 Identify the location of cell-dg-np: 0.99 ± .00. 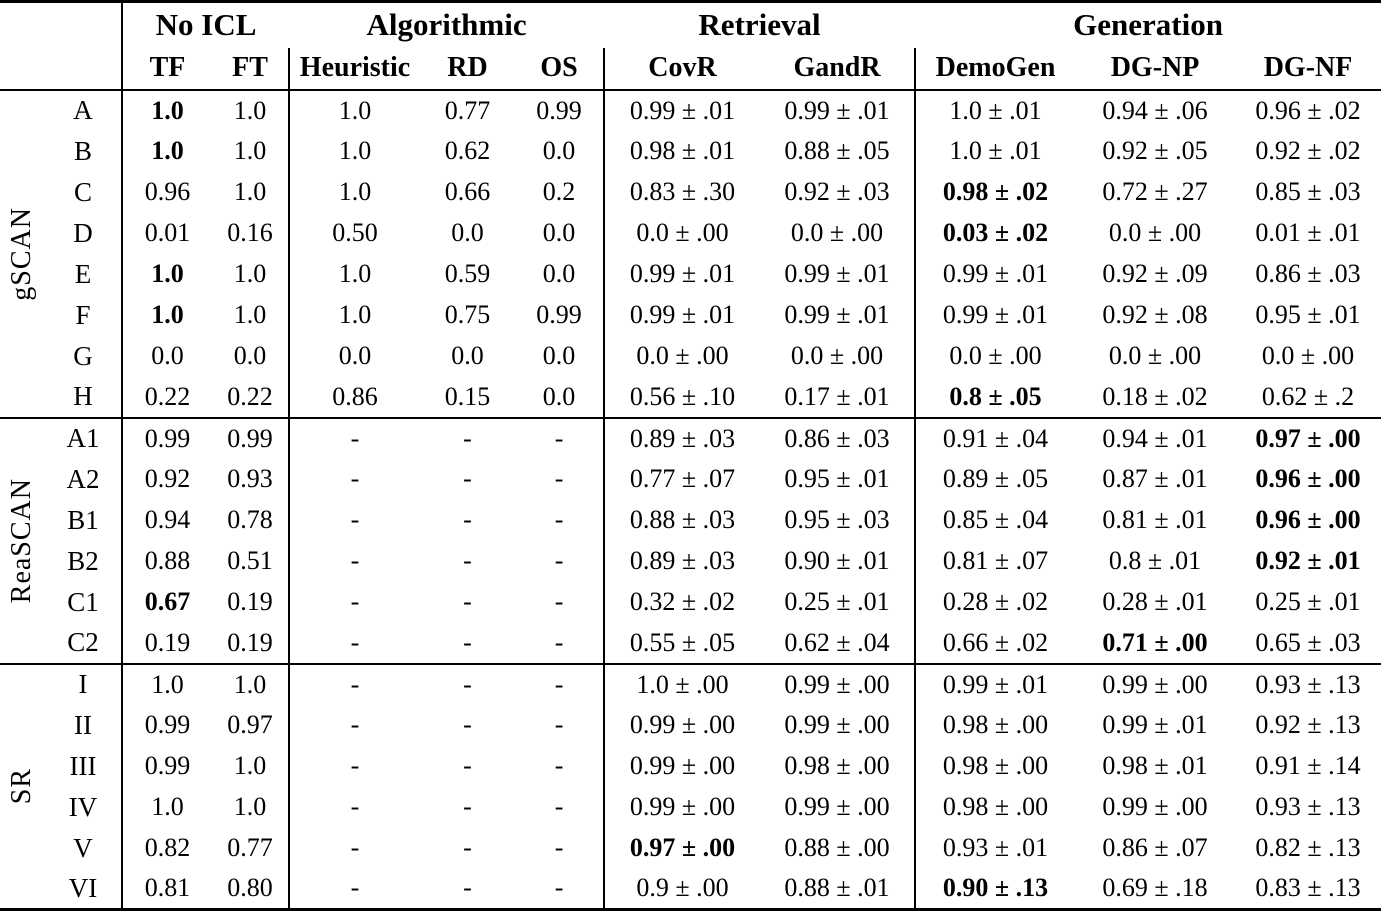
(1155, 806).